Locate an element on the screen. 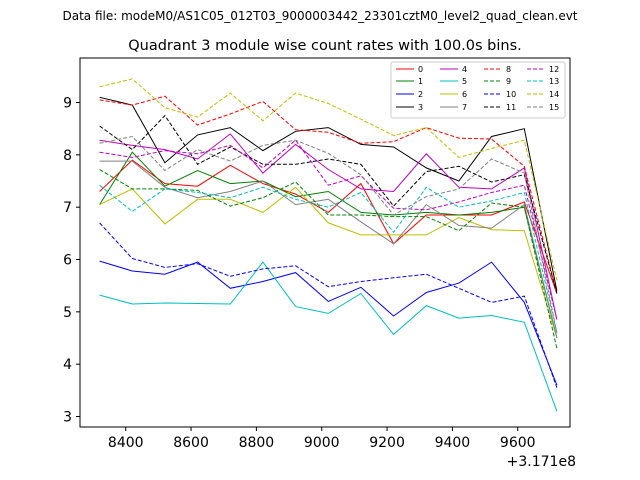 The image size is (640, 480). y-tick-label: 5 is located at coordinates (67, 313).